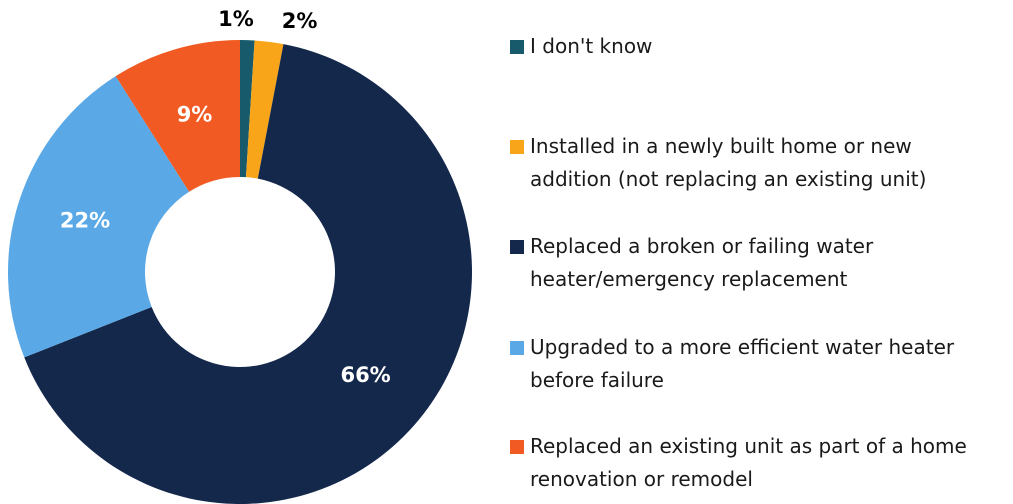 The image size is (1013, 504). What do you see at coordinates (300, 21) in the screenshot?
I see `data-label: 2%` at bounding box center [300, 21].